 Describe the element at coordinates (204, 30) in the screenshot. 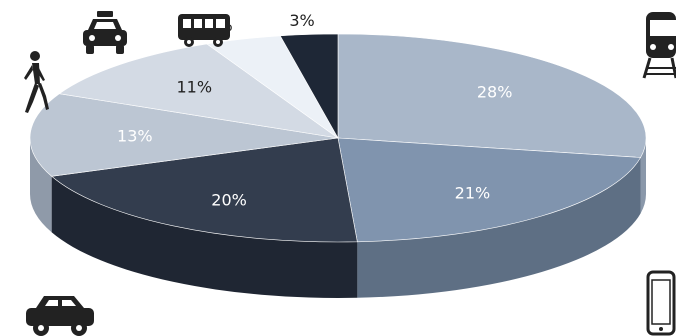

I see `bus-icon` at that location.